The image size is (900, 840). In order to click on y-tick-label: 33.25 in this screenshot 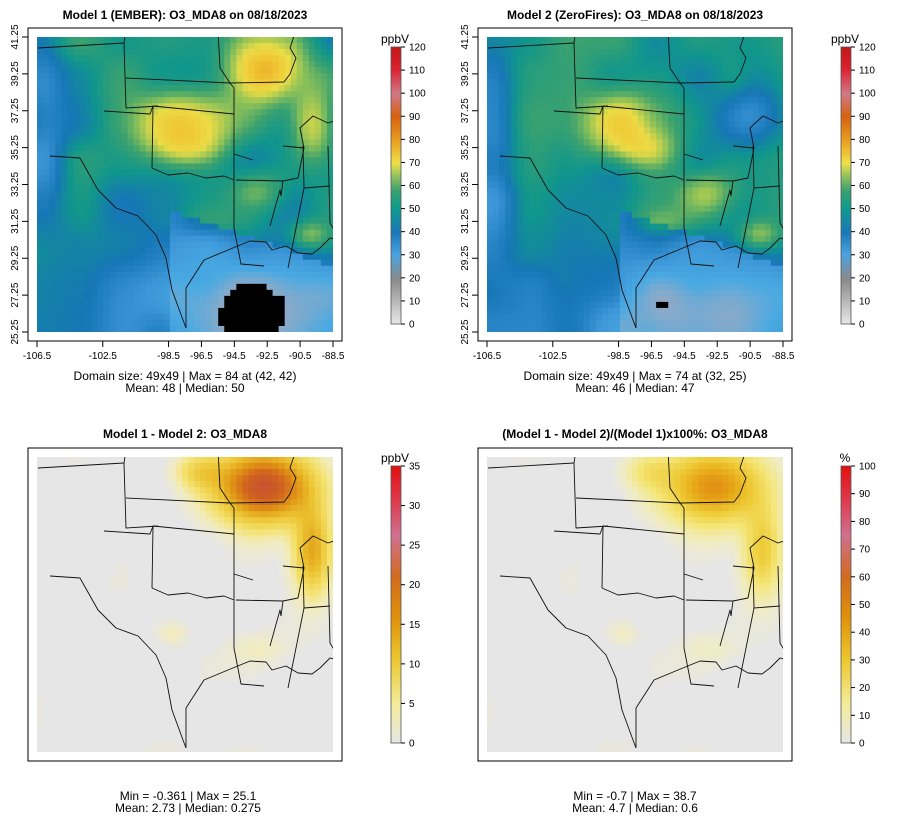, I will do `click(15, 184)`.